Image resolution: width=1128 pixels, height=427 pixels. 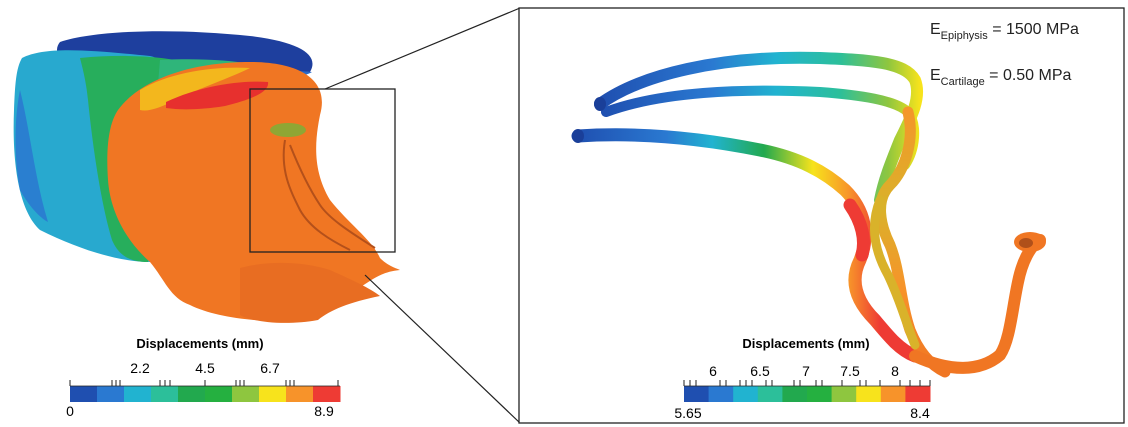 I want to click on modulus-cartilage: ECartilage = 0.50 MPa, so click(x=1001, y=77).